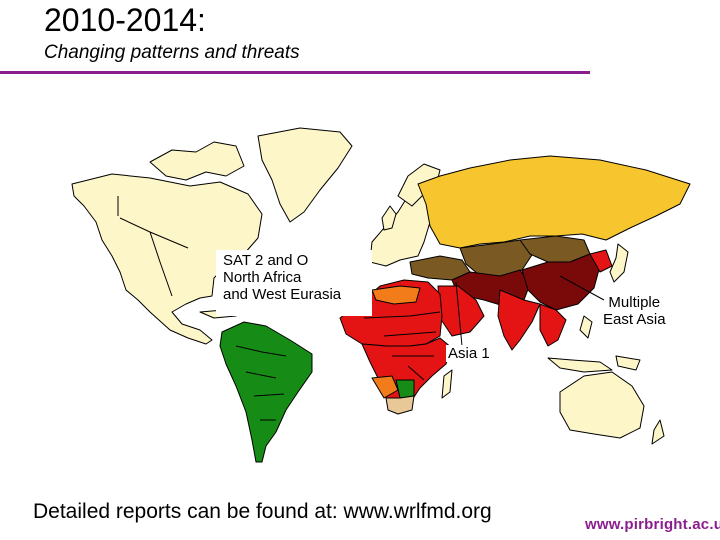 This screenshot has width=720, height=540. Describe the element at coordinates (459, 314) in the screenshot. I see `leader-line-asia1` at that location.